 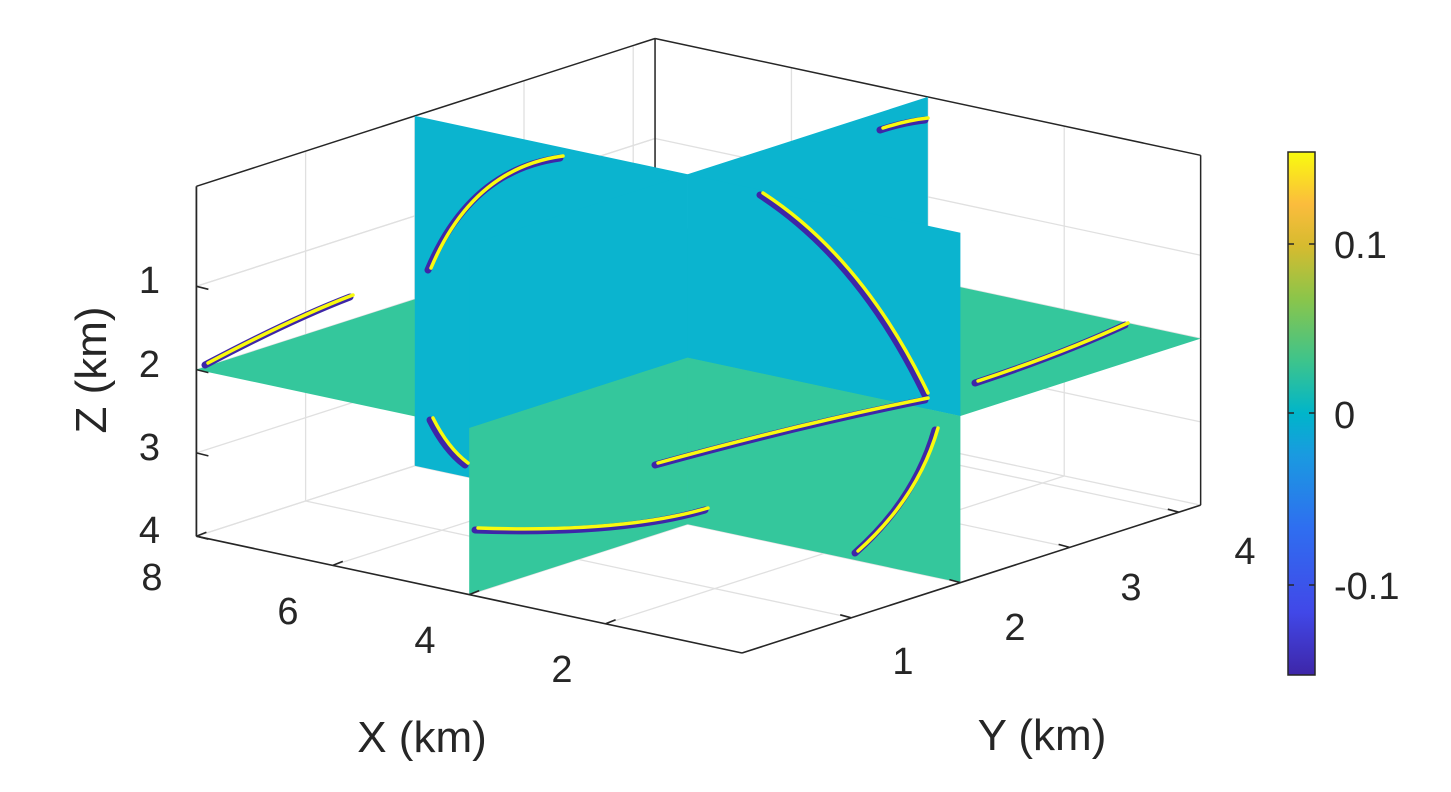 I want to click on y-slice-front-upper, so click(x=824, y=295).